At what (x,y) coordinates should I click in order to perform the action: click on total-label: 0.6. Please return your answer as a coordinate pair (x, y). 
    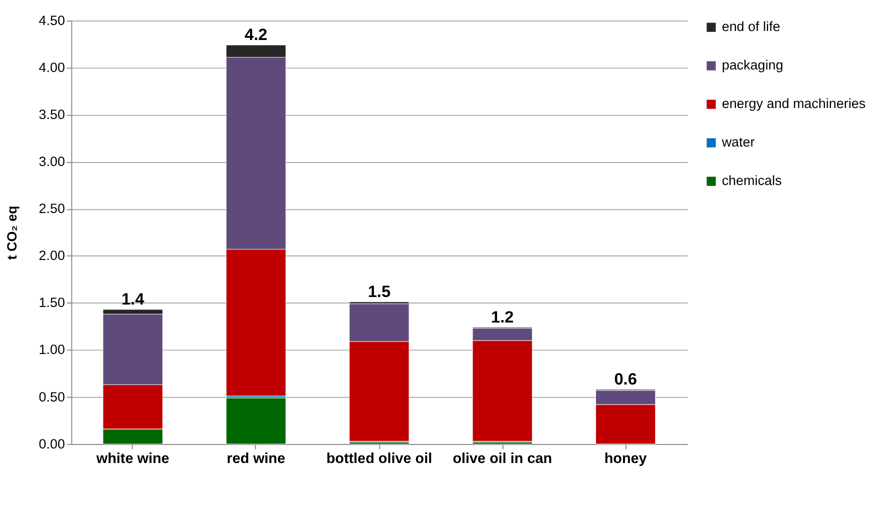
    Looking at the image, I should click on (625, 379).